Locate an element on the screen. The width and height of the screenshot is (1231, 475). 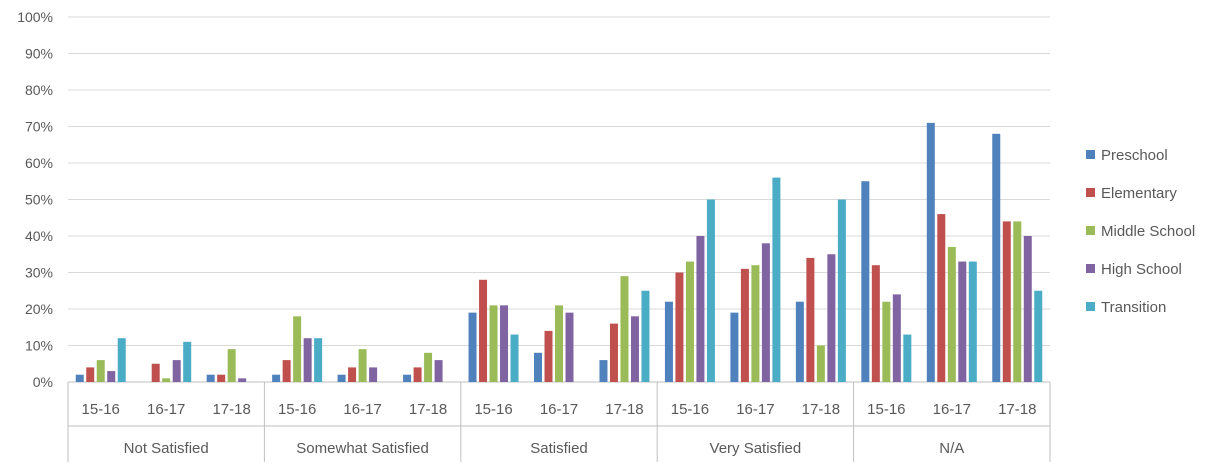
y-axis: 0% 10% 20% 30% 40% 50% 60% 70% 80% 90% 100% is located at coordinates (35, 199).